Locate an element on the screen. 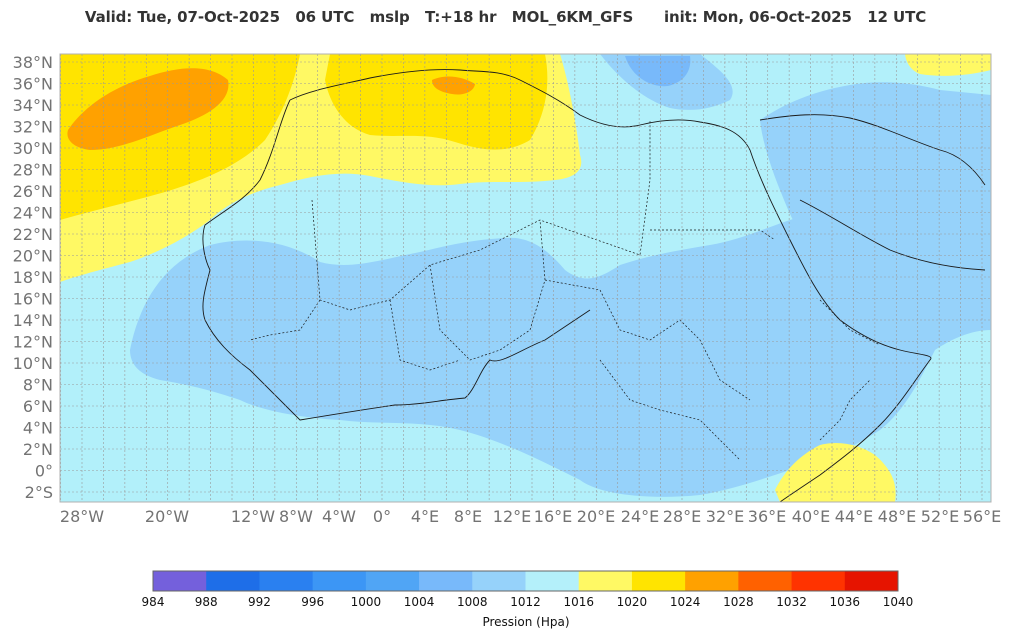  lat-label: 24°N is located at coordinates (33, 213).